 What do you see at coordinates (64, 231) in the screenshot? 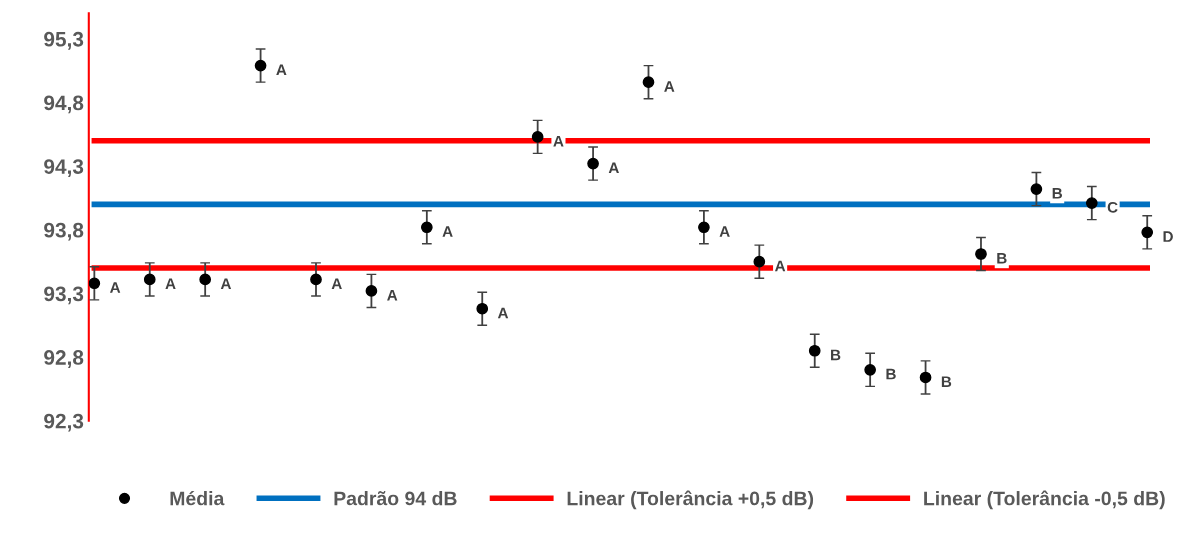
I see `y-tick-label: 93,8` at bounding box center [64, 231].